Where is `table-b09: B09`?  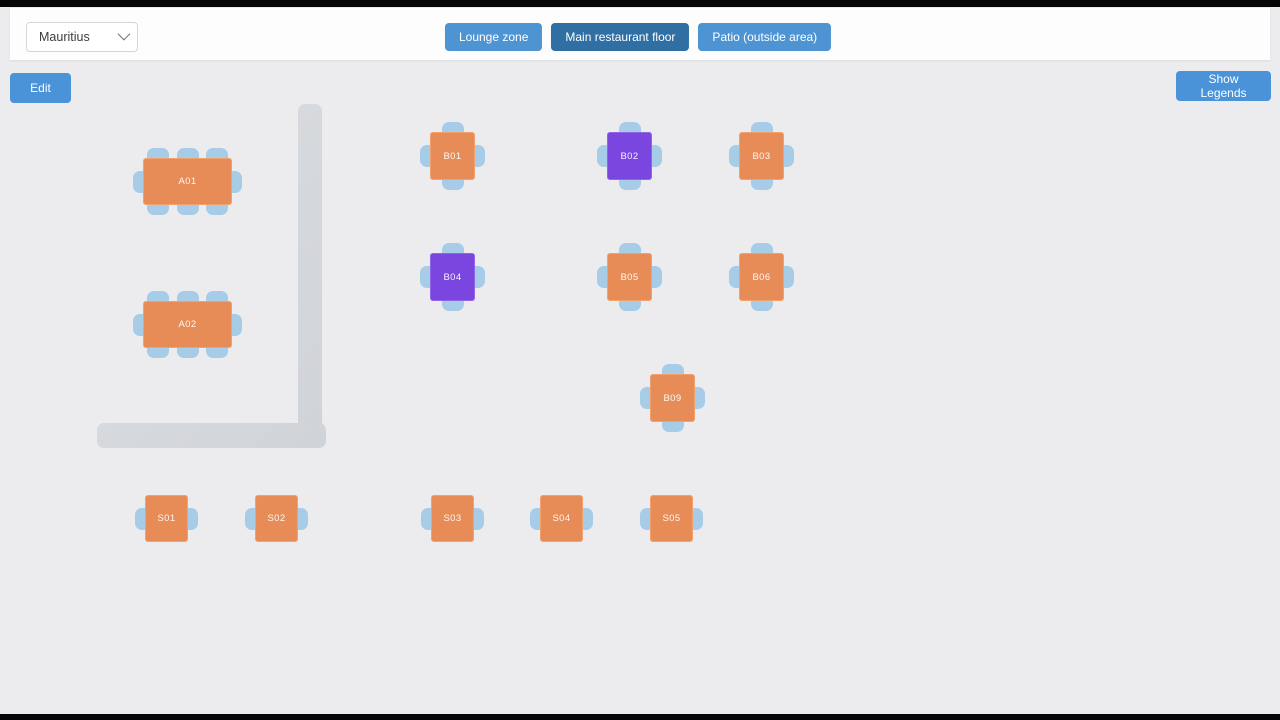
table-b09: B09 is located at coordinates (672, 398).